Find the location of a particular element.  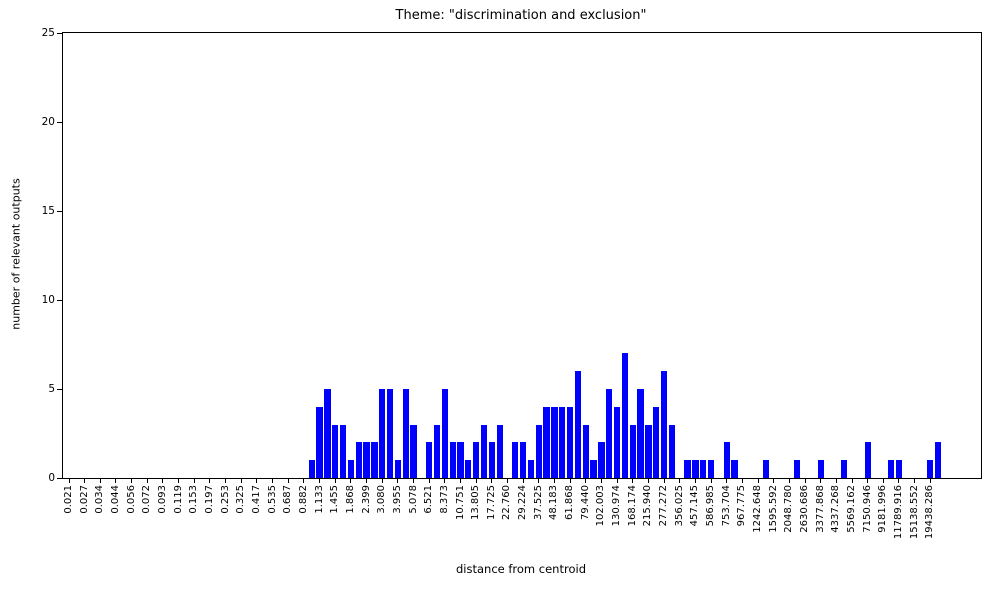

x-tick-label: 1.133 is located at coordinates (319, 499).